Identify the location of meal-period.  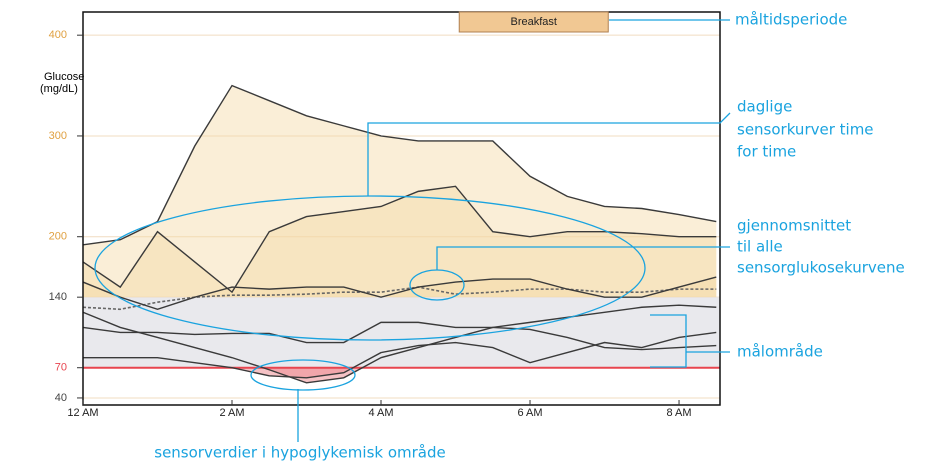
(533, 22).